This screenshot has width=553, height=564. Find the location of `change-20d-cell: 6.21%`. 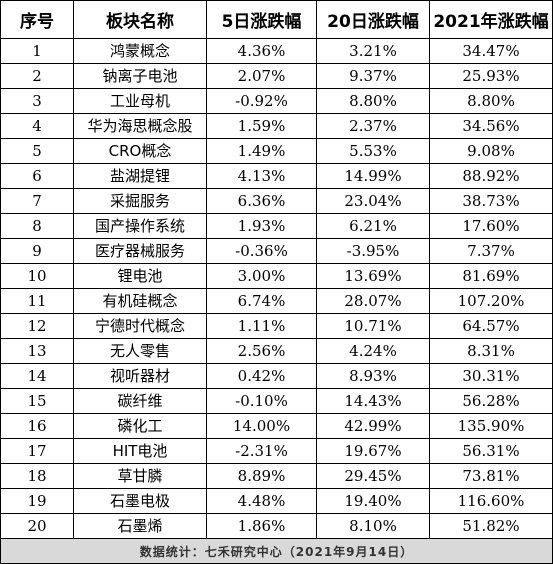

change-20d-cell: 6.21% is located at coordinates (373, 226).